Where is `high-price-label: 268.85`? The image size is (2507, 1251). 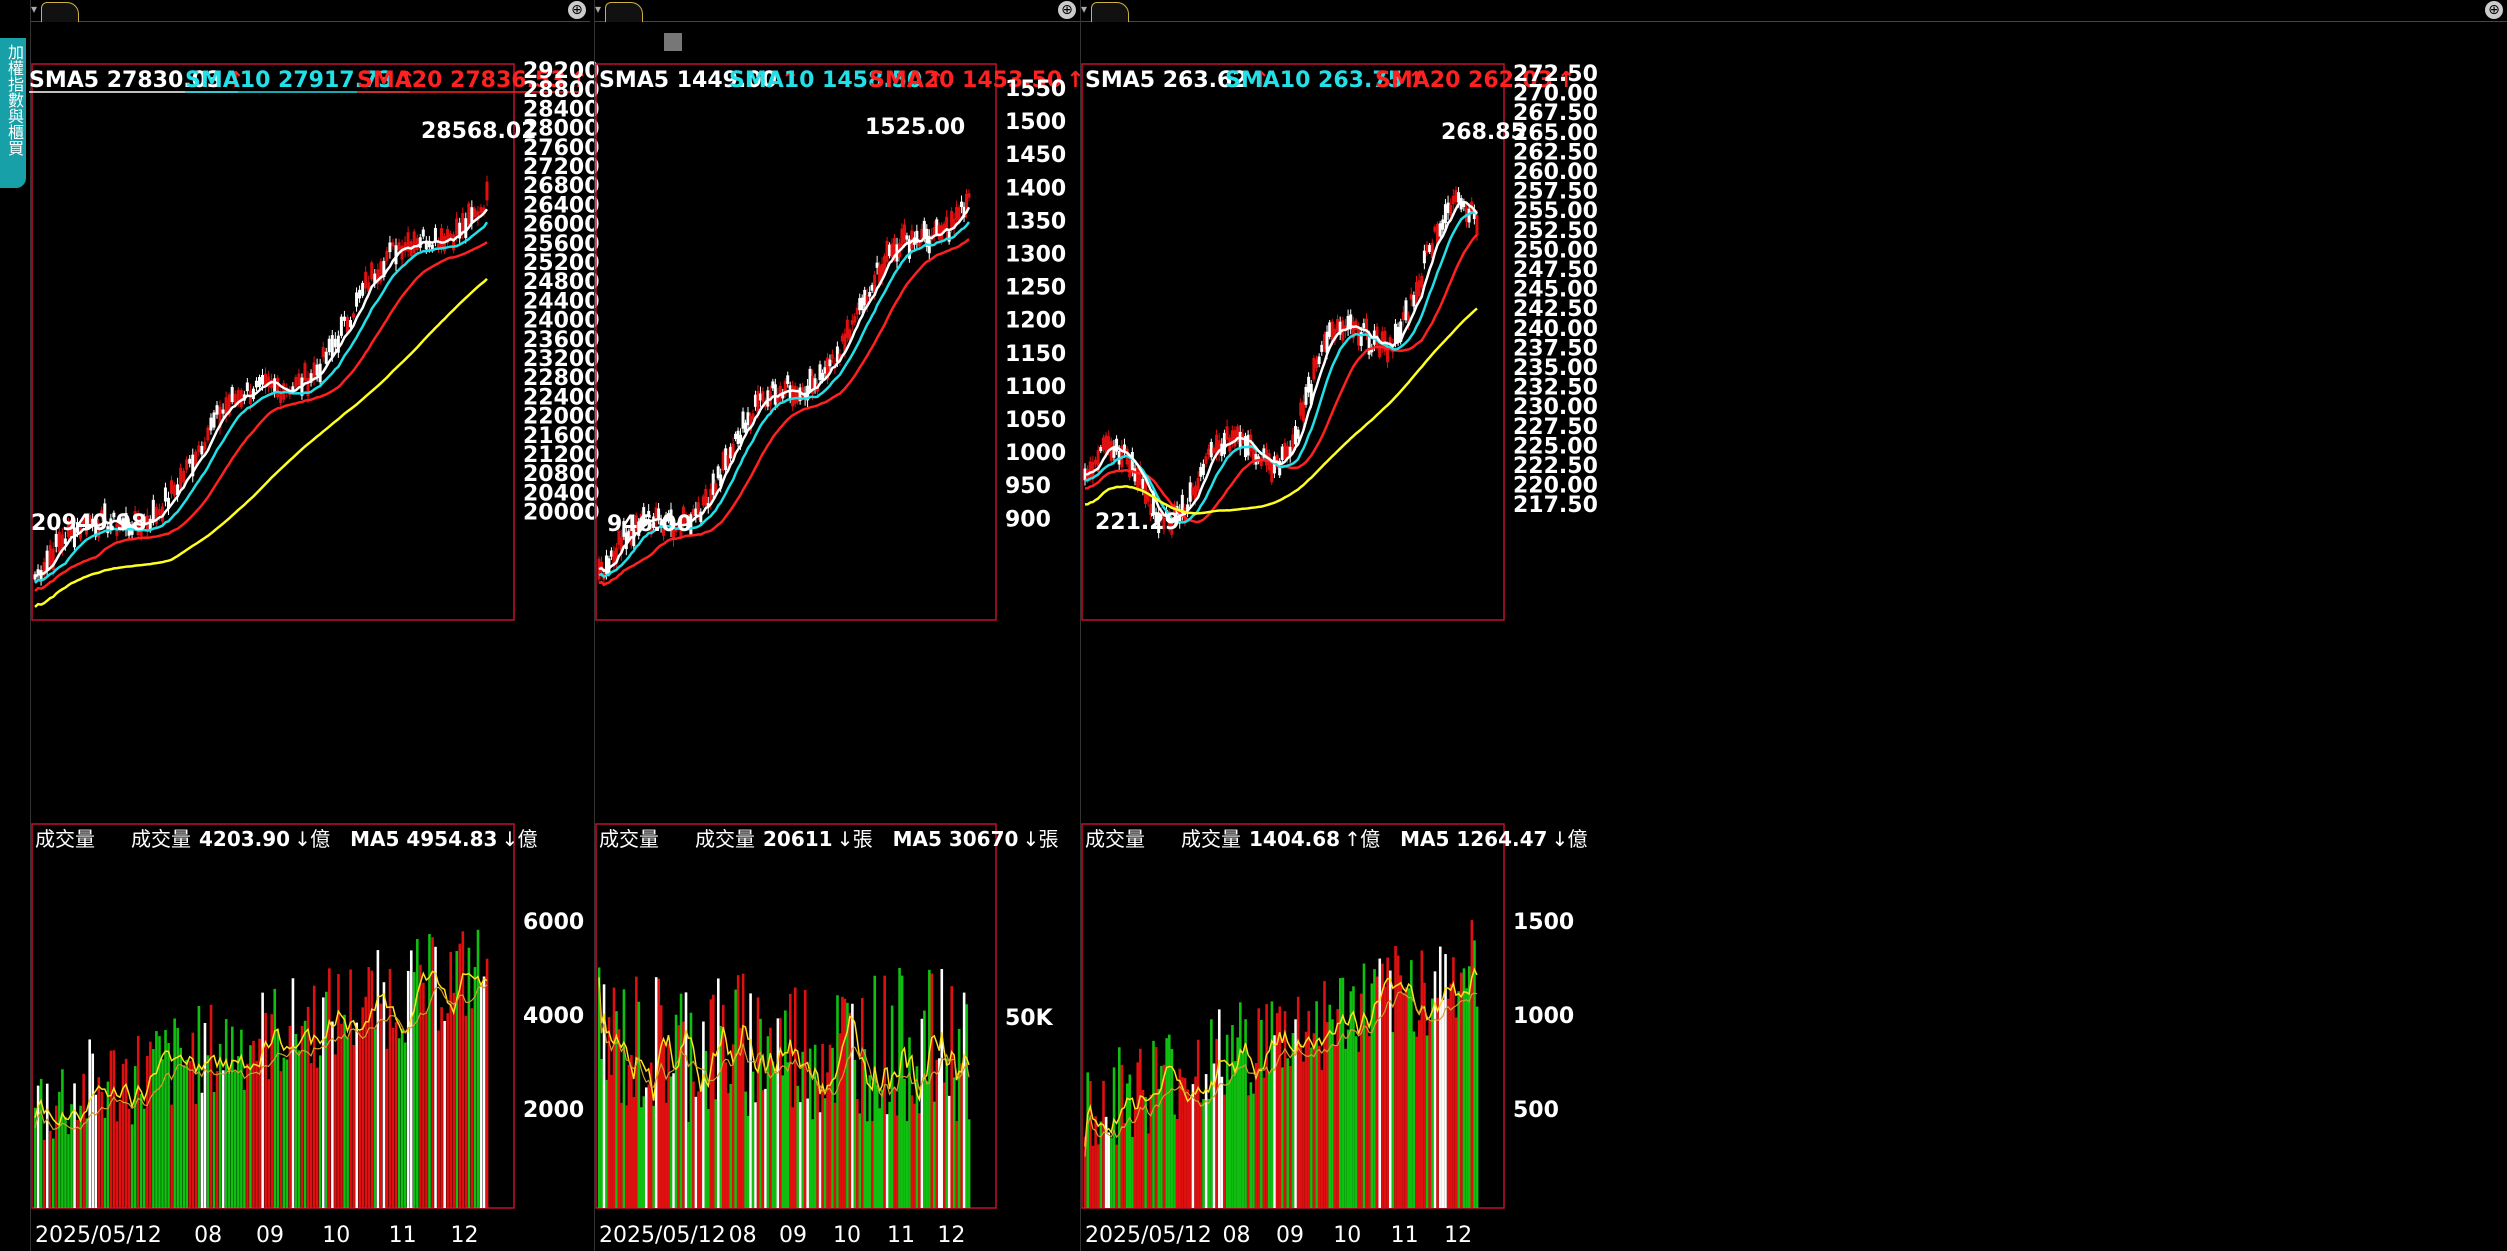
high-price-label: 268.85 is located at coordinates (1483, 132).